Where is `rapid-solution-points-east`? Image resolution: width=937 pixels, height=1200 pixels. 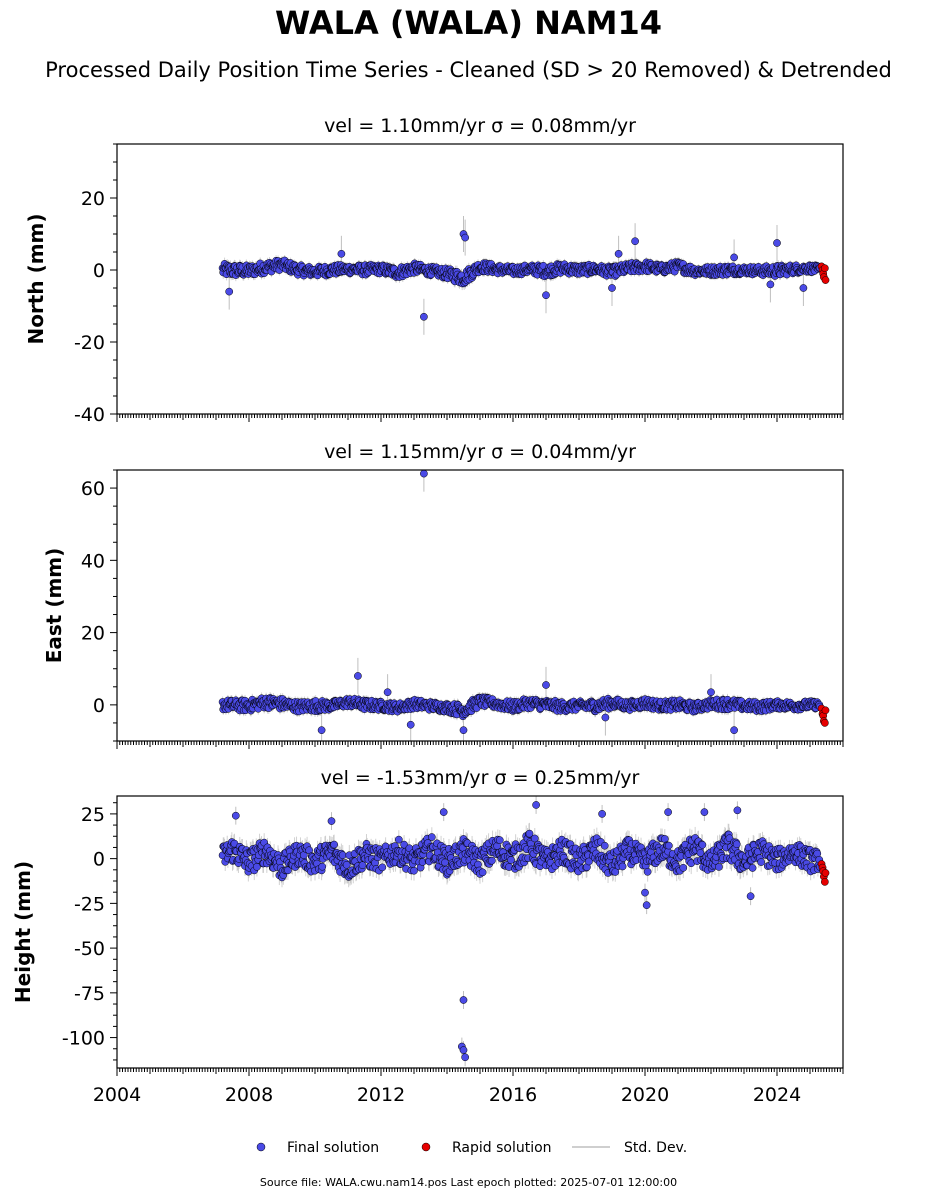
rapid-solution-points-east is located at coordinates (823, 715).